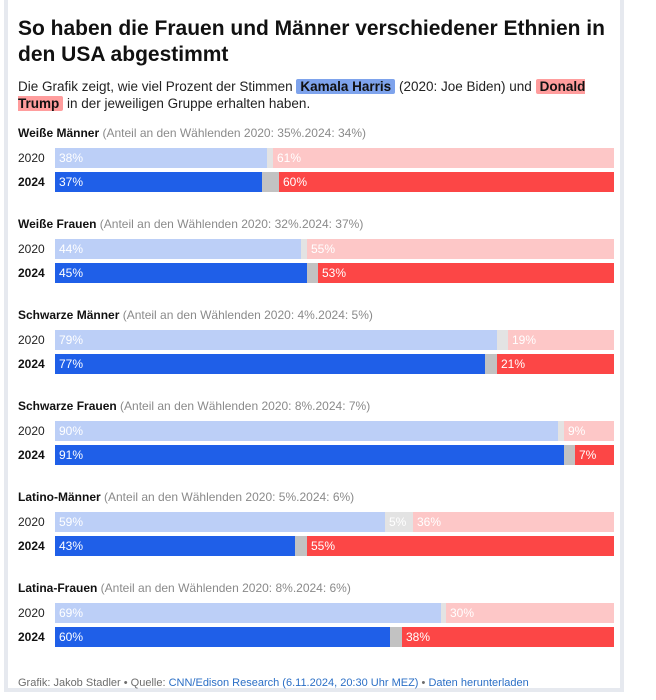 Image resolution: width=656 pixels, height=700 pixels. I want to click on bar-row: 2020 90% 9%, so click(316, 431).